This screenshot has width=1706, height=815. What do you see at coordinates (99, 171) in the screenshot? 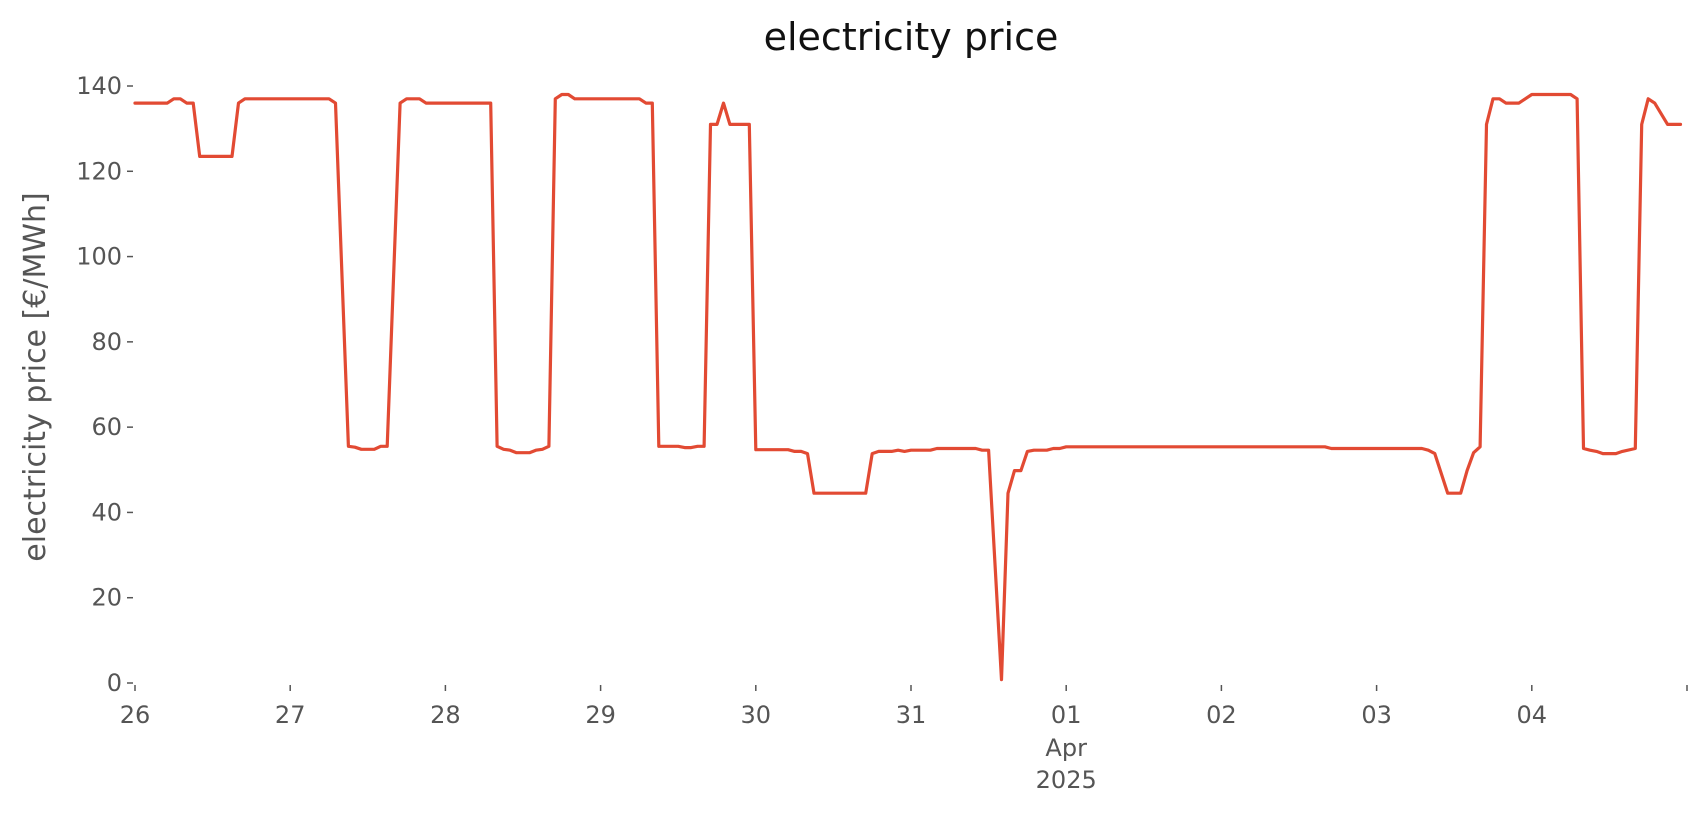
I see `y-tick-label: 120` at bounding box center [99, 171].